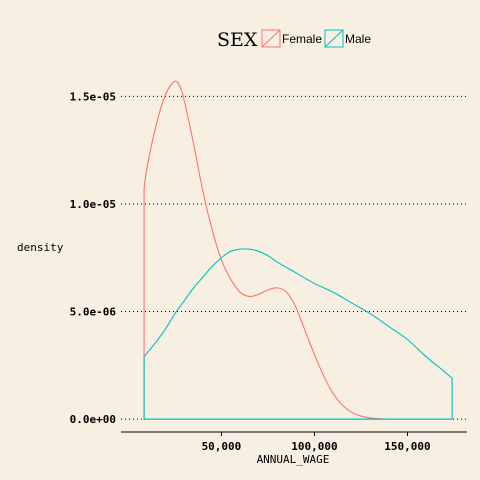 This screenshot has height=480, width=480. I want to click on legend-label-male: Male, so click(358, 39).